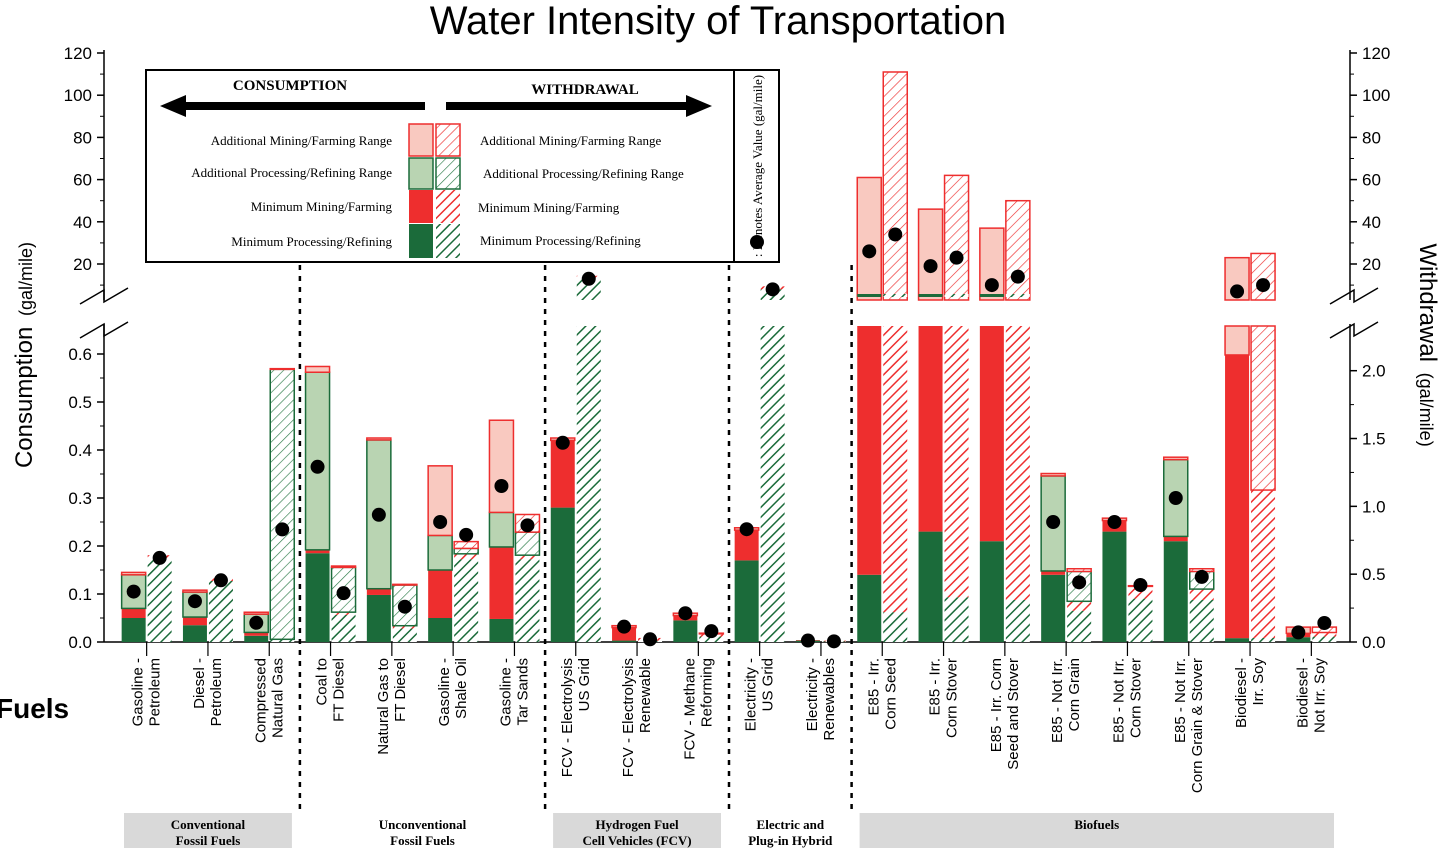  What do you see at coordinates (24, 355) in the screenshot?
I see `y-axis-left-title: Consumption (gal/mile)` at bounding box center [24, 355].